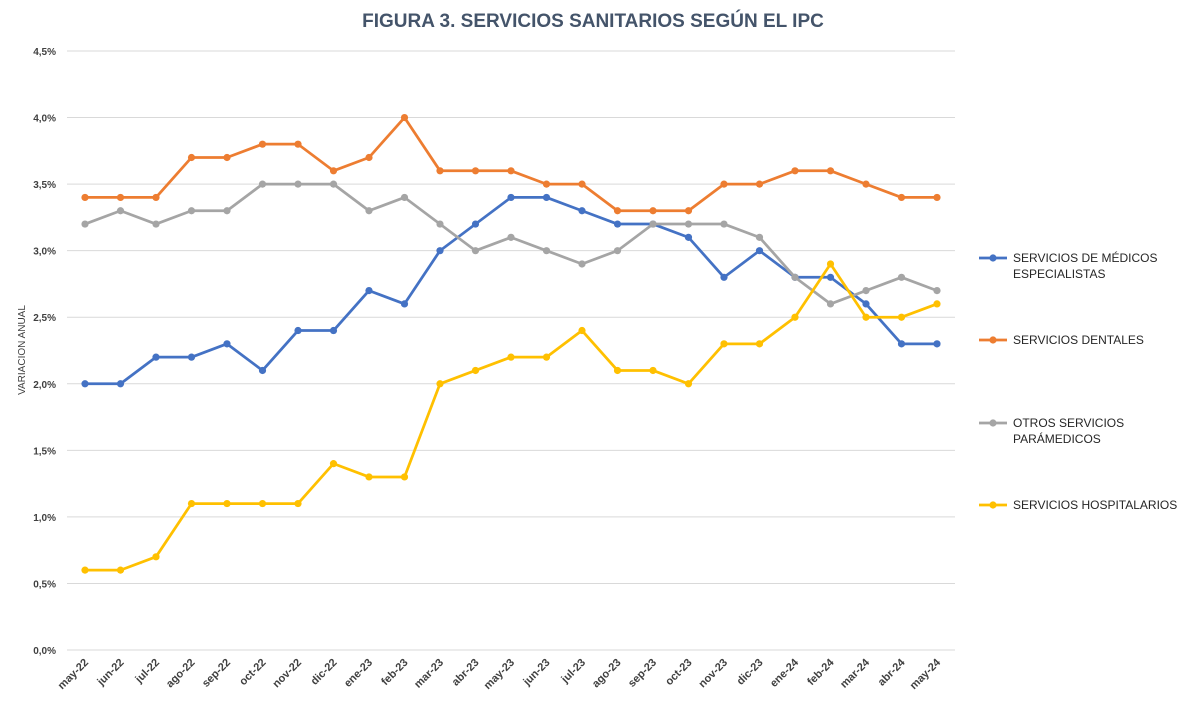 This screenshot has height=706, width=1186. What do you see at coordinates (1059, 274) in the screenshot?
I see `legend-label: ESPECIALISTAS` at bounding box center [1059, 274].